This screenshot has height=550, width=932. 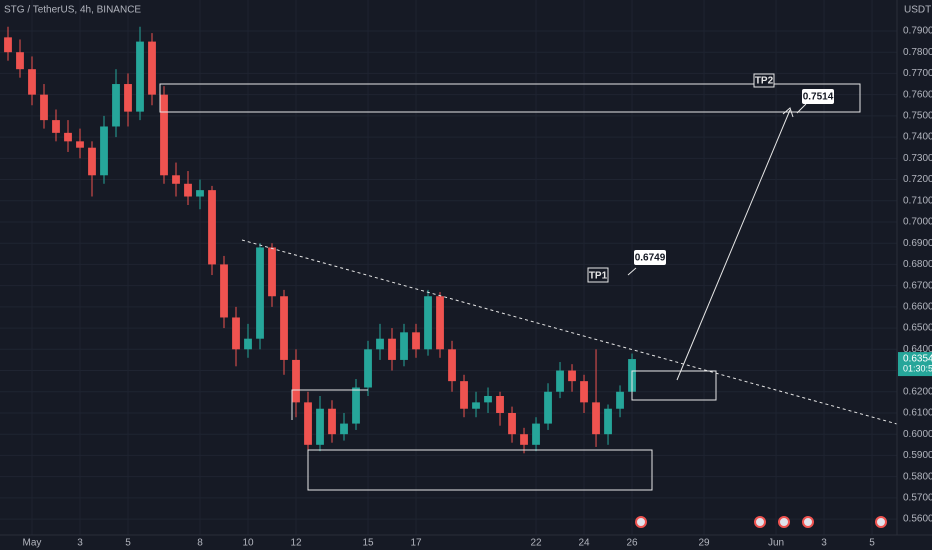 I want to click on y-tick-label: 0.7100, so click(x=917, y=200).